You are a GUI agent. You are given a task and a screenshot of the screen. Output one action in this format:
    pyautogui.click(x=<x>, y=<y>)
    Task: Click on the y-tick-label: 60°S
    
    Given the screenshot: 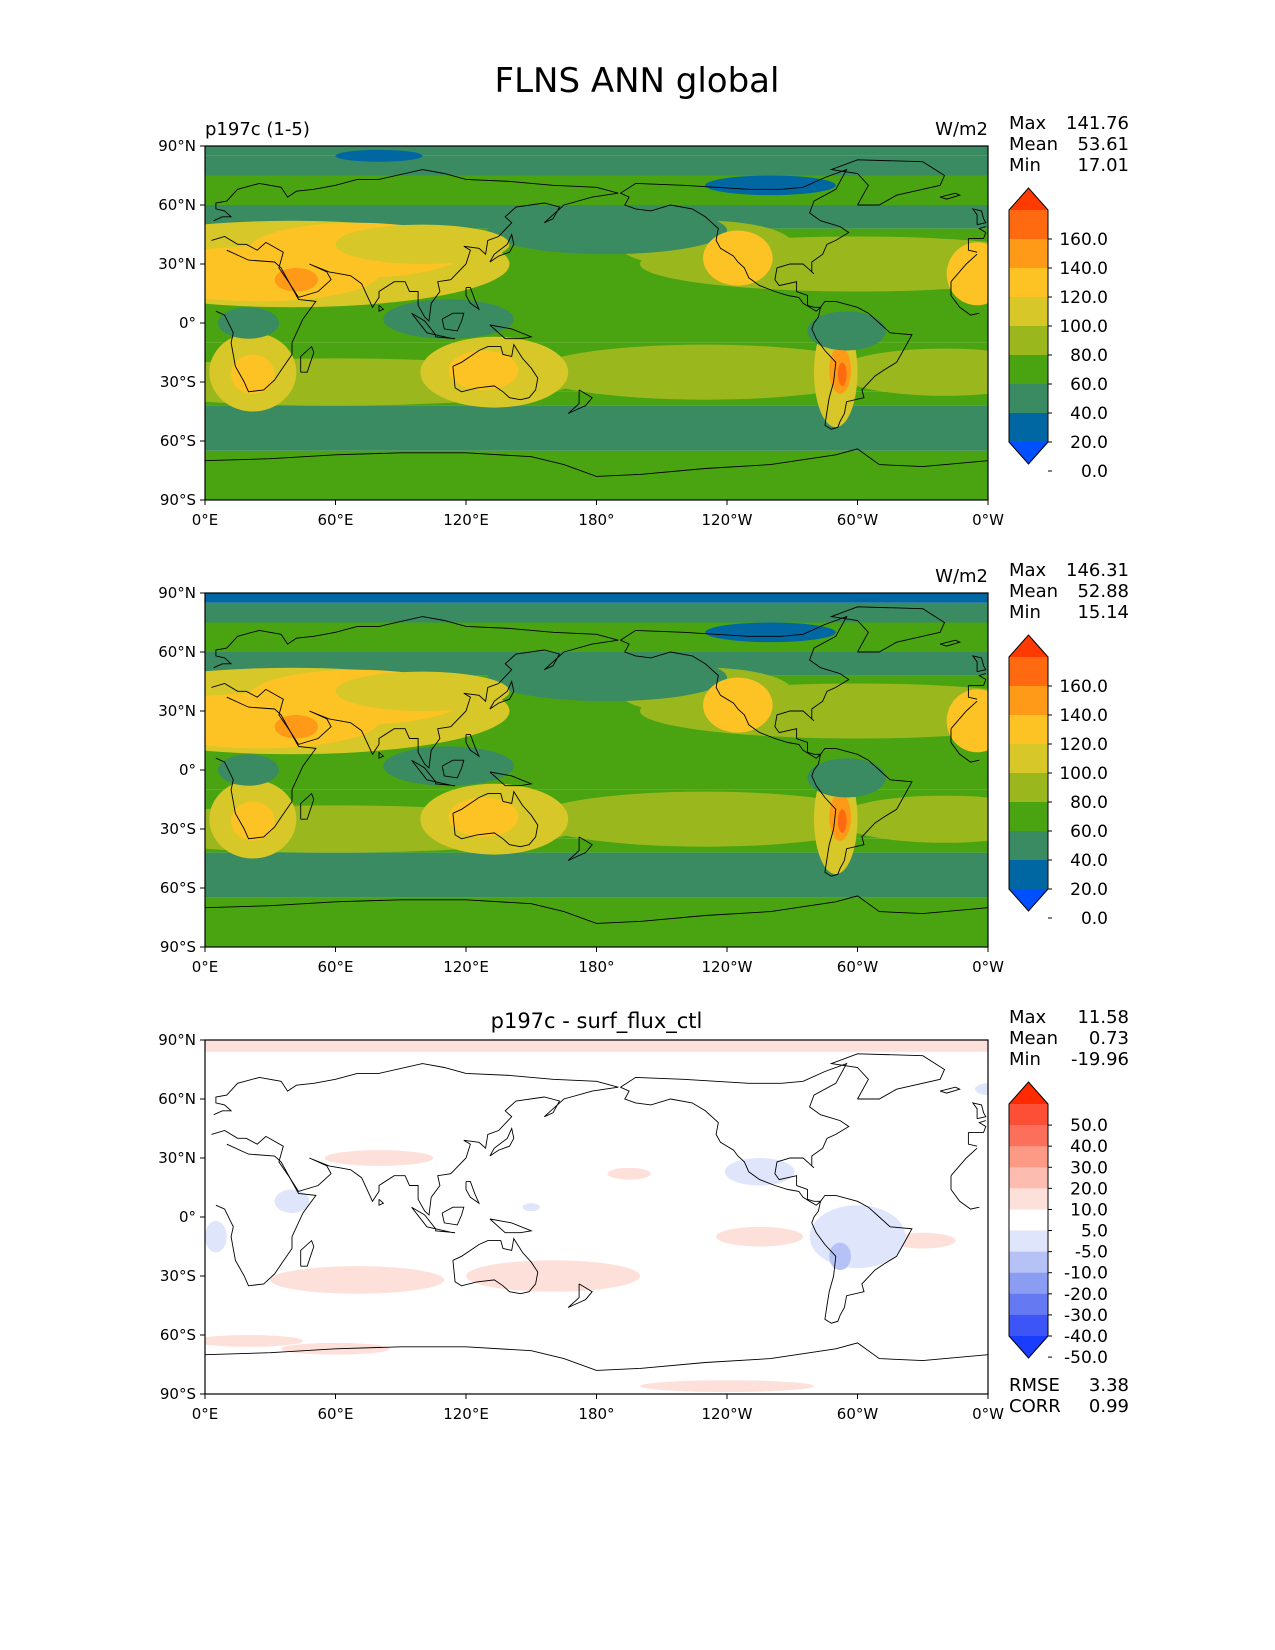 What is the action you would take?
    pyautogui.click(x=178, y=1335)
    